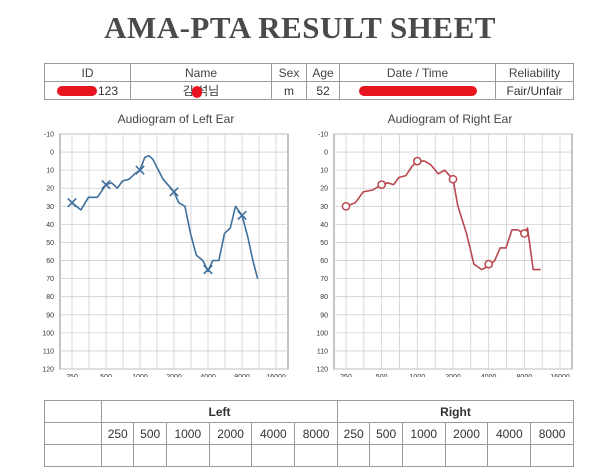  I want to click on right-y-tick: -10, so click(323, 135).